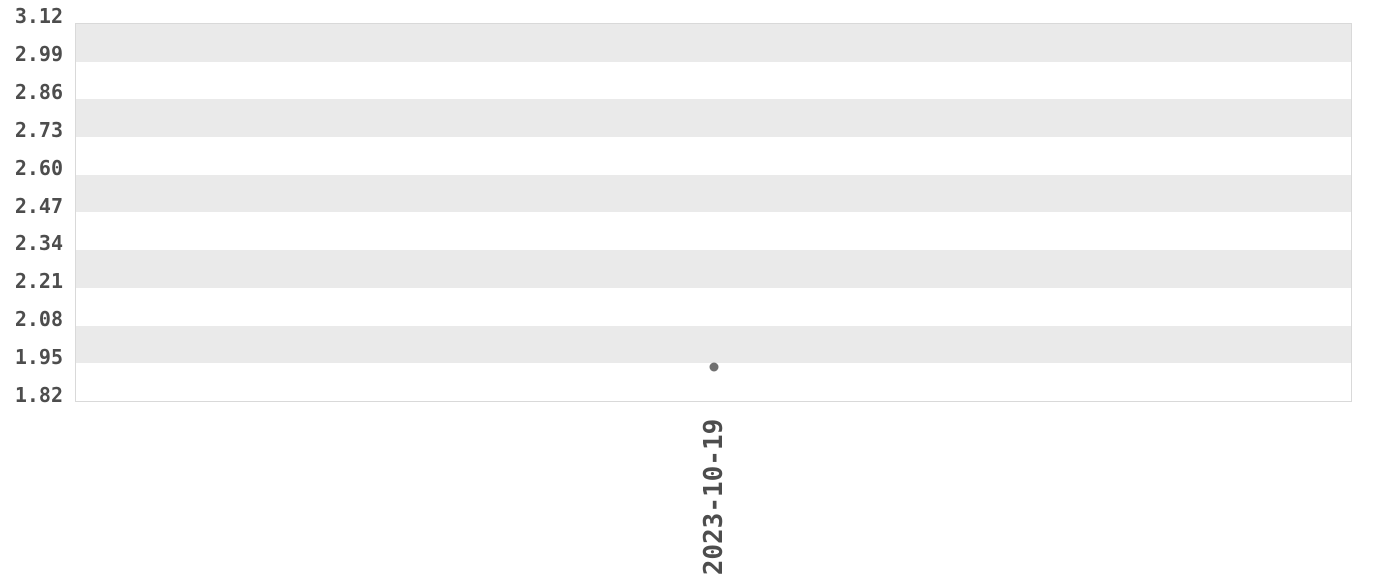  Describe the element at coordinates (38, 205) in the screenshot. I see `y-tick-label: 2.47` at that location.